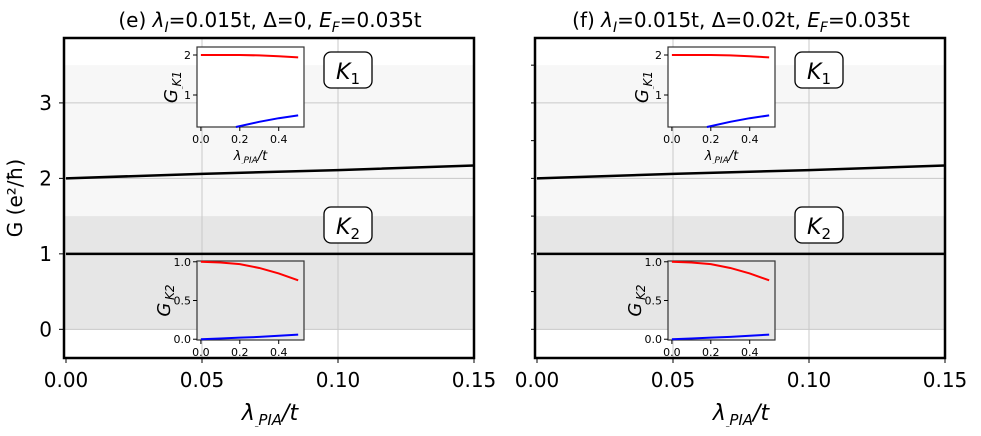 This screenshot has width=981, height=436. Describe the element at coordinates (45, 178) in the screenshot. I see `y-tick-label: 2` at that location.